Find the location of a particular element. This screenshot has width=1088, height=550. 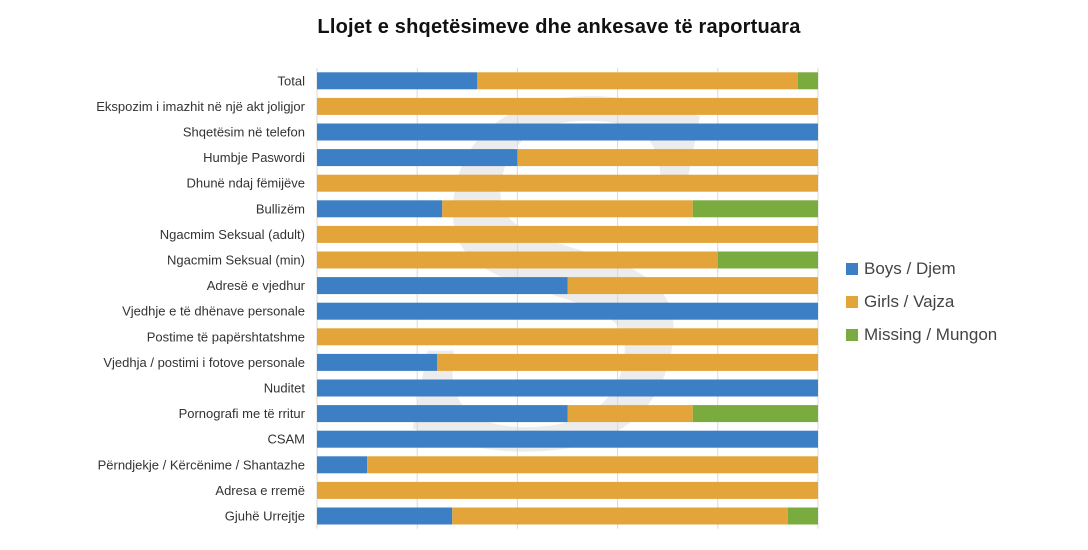

category-label: CSAM is located at coordinates (286, 439).